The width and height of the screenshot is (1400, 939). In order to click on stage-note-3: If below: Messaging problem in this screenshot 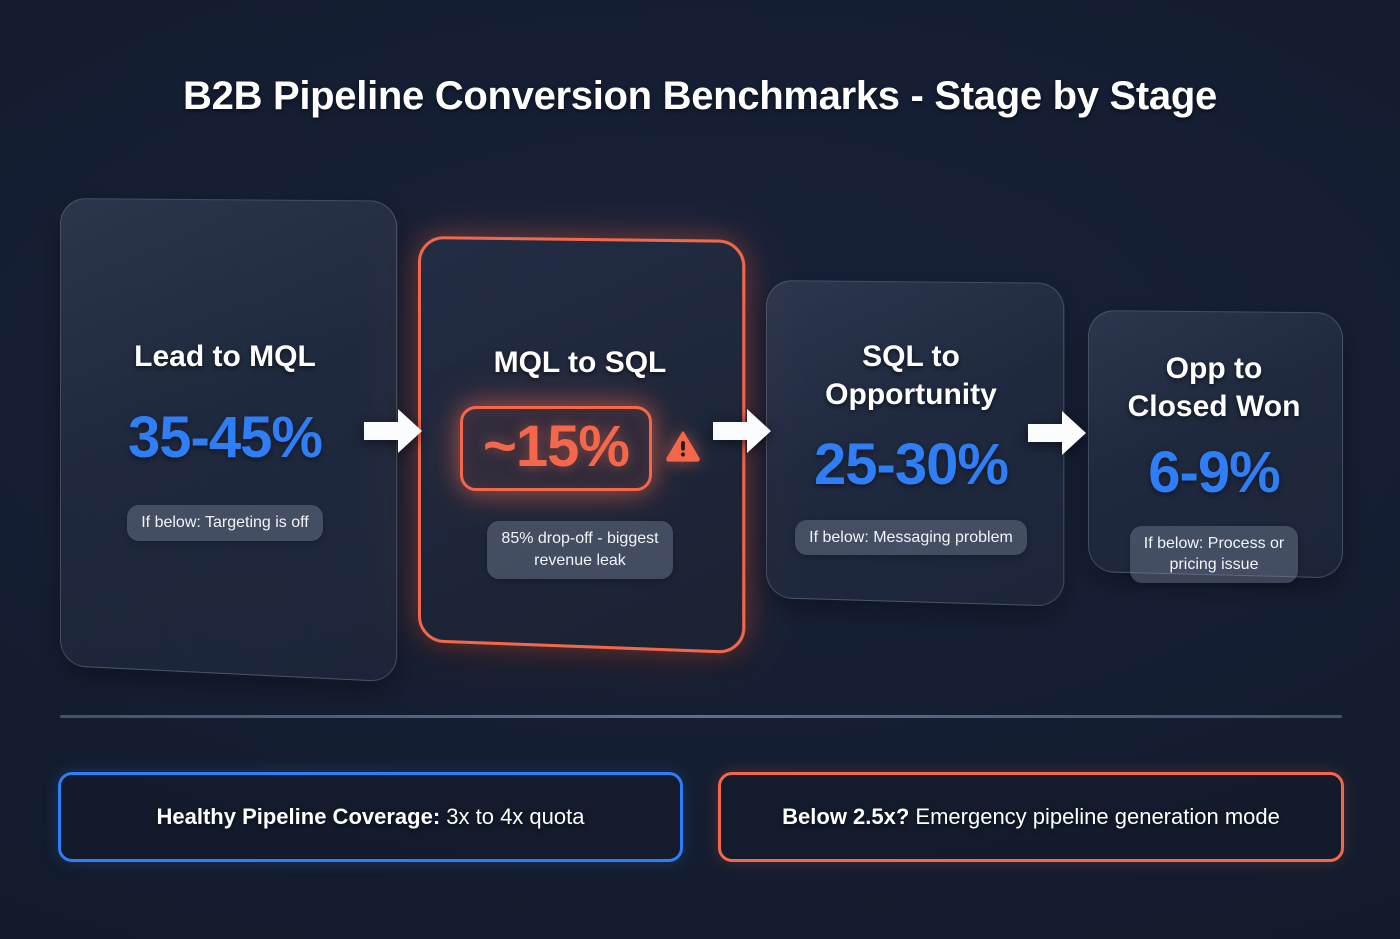, I will do `click(911, 537)`.